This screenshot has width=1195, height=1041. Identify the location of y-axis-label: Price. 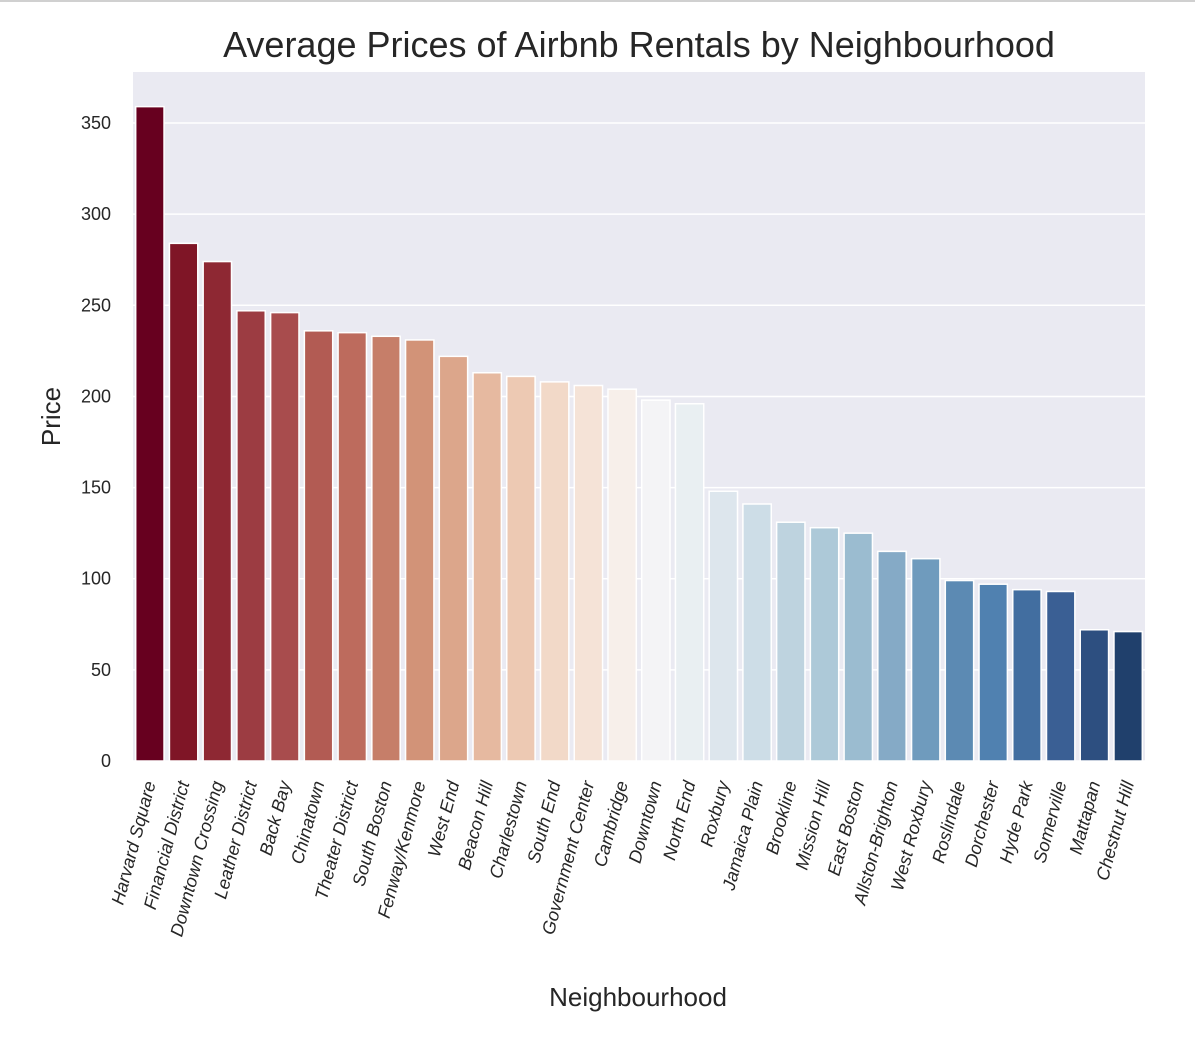
(51, 416).